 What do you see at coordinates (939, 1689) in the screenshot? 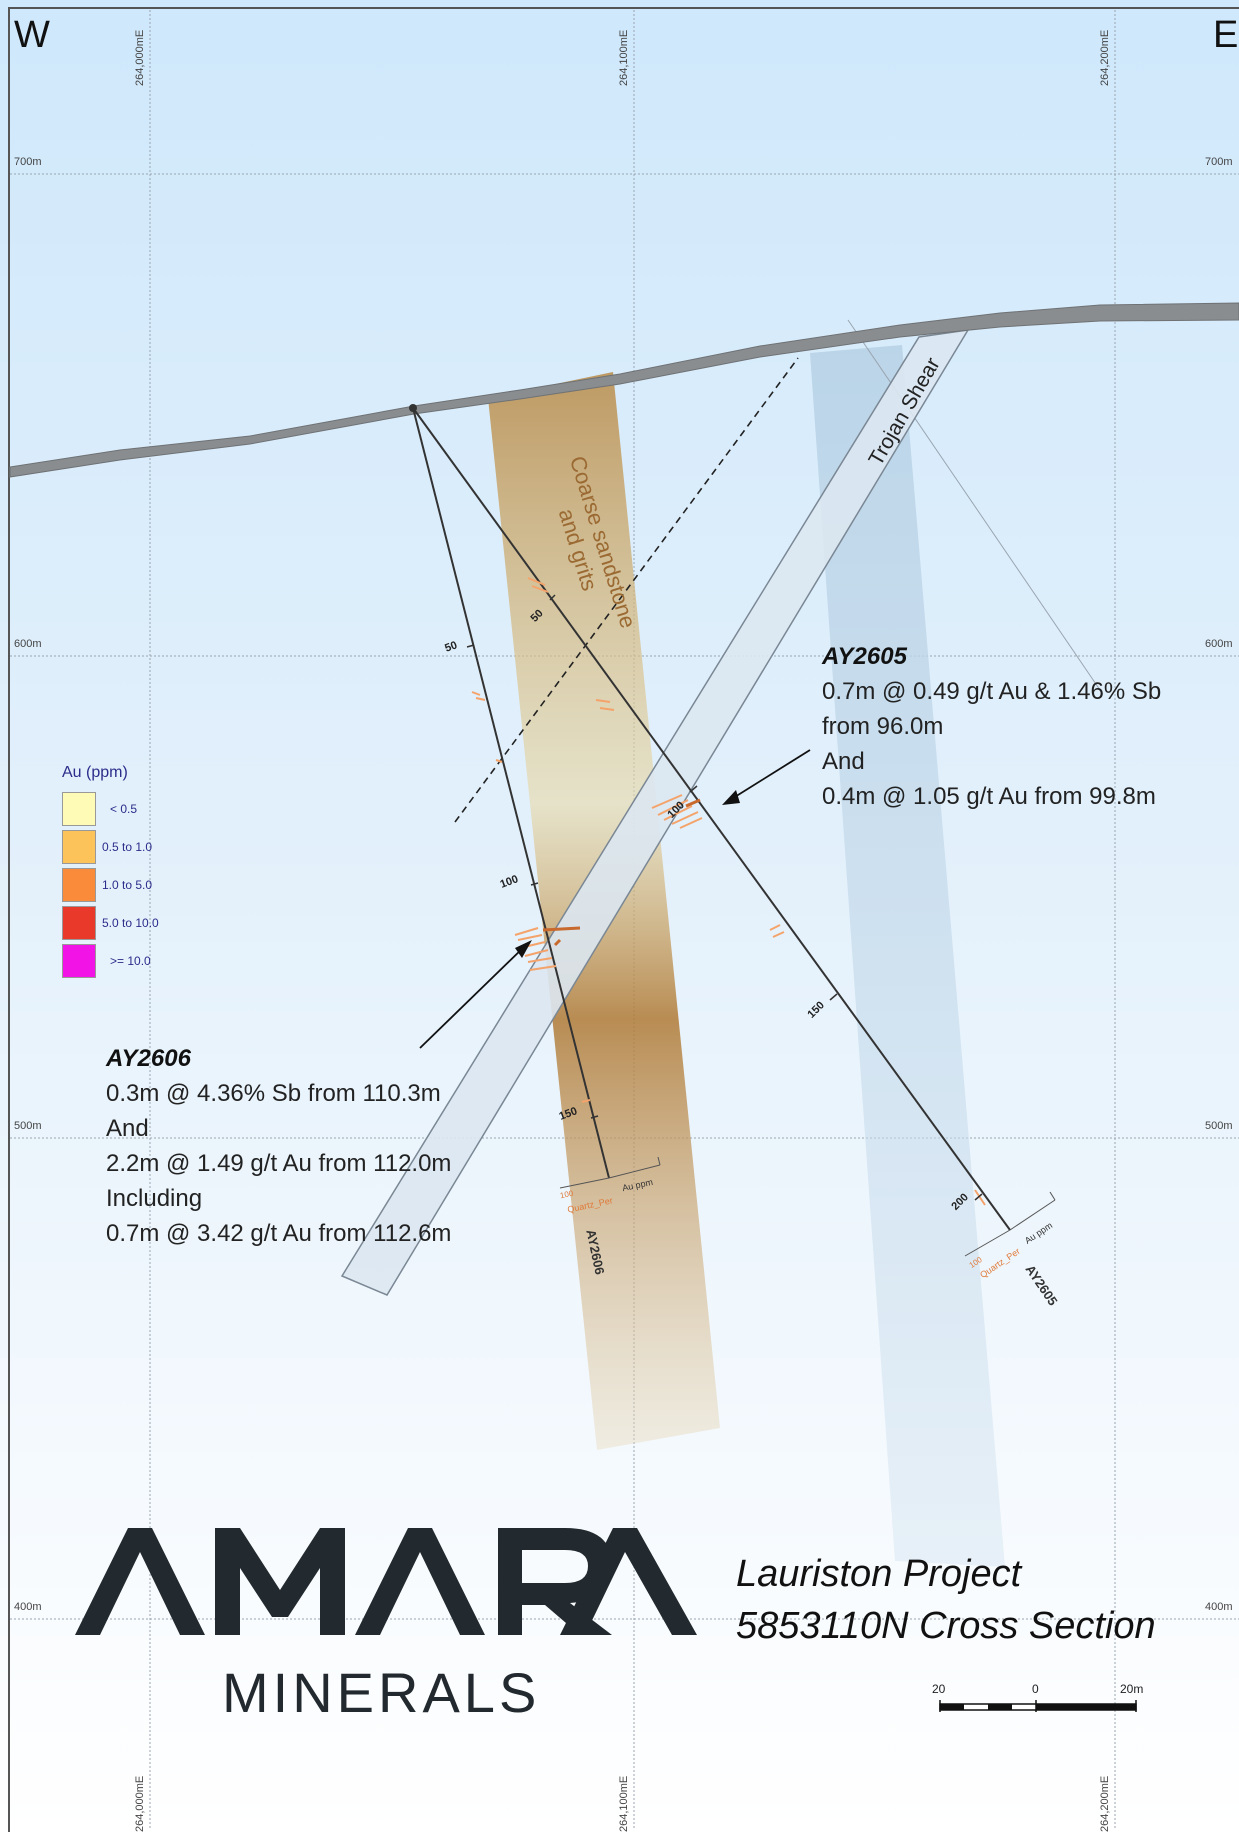
I see `scale-left-label: 20` at bounding box center [939, 1689].